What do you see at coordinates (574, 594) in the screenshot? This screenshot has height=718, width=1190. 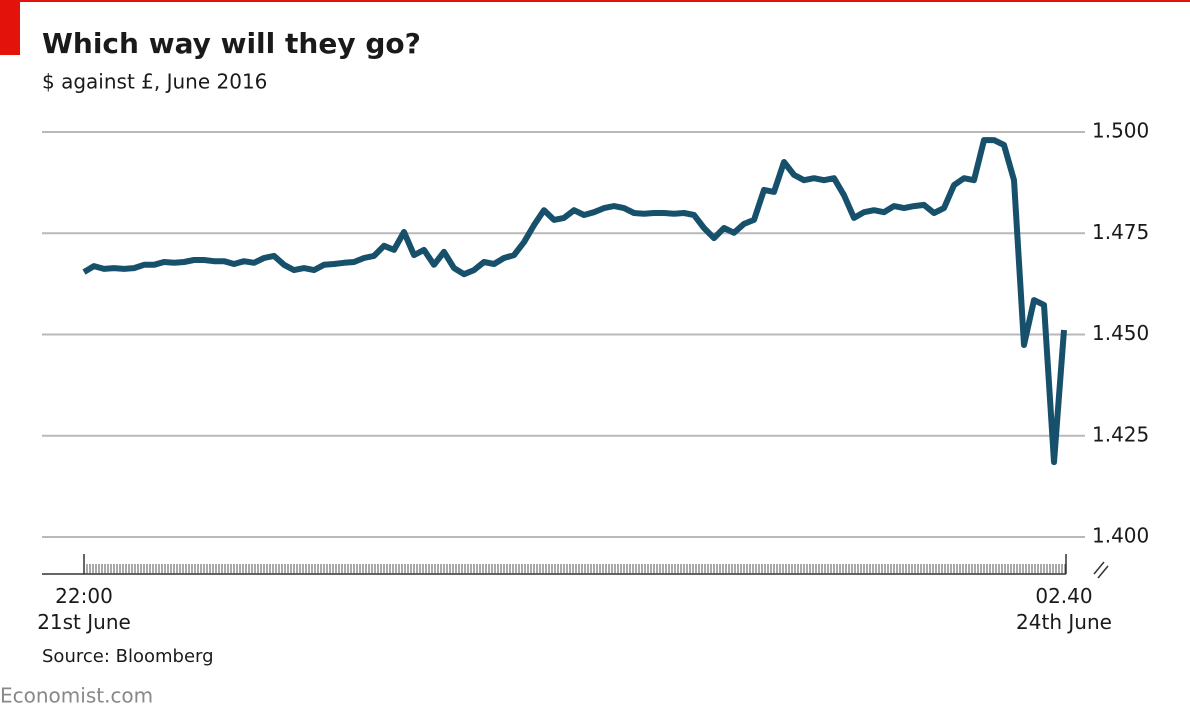 I see `x-axis: 22:00 21st June 02.40 24th June` at bounding box center [574, 594].